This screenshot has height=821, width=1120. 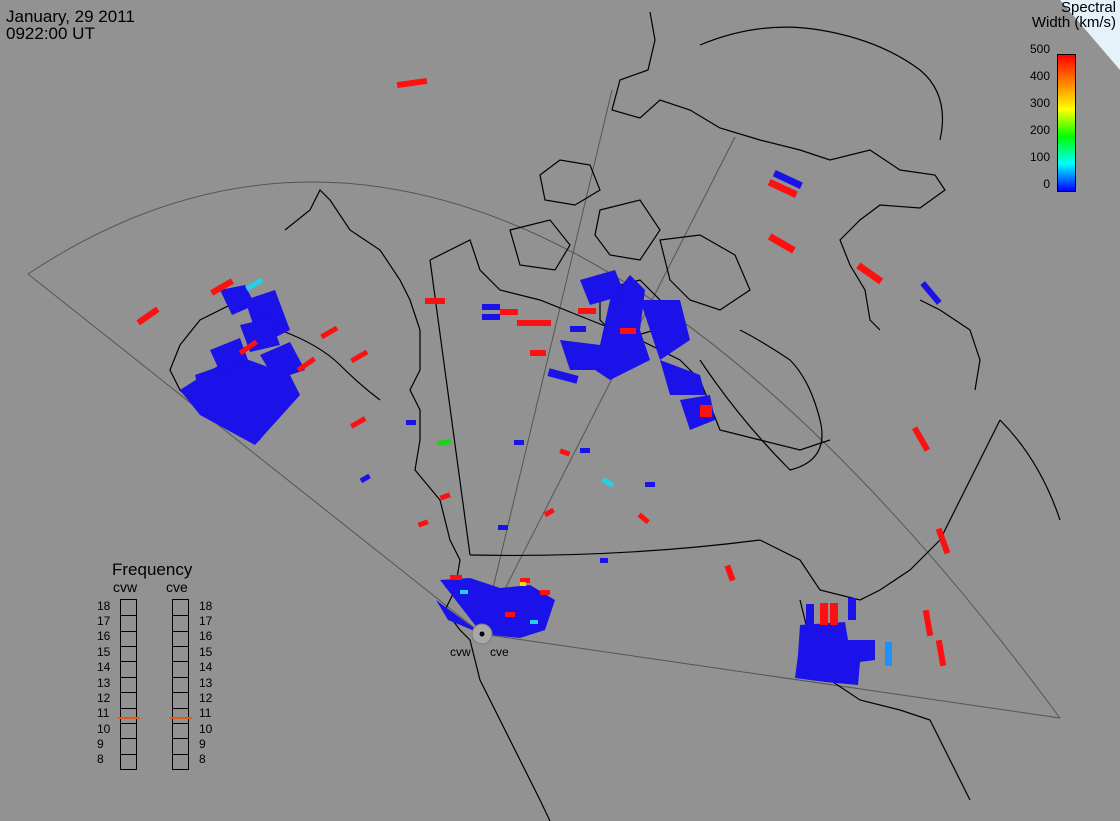 I want to click on west-red-cells, so click(x=252, y=353).